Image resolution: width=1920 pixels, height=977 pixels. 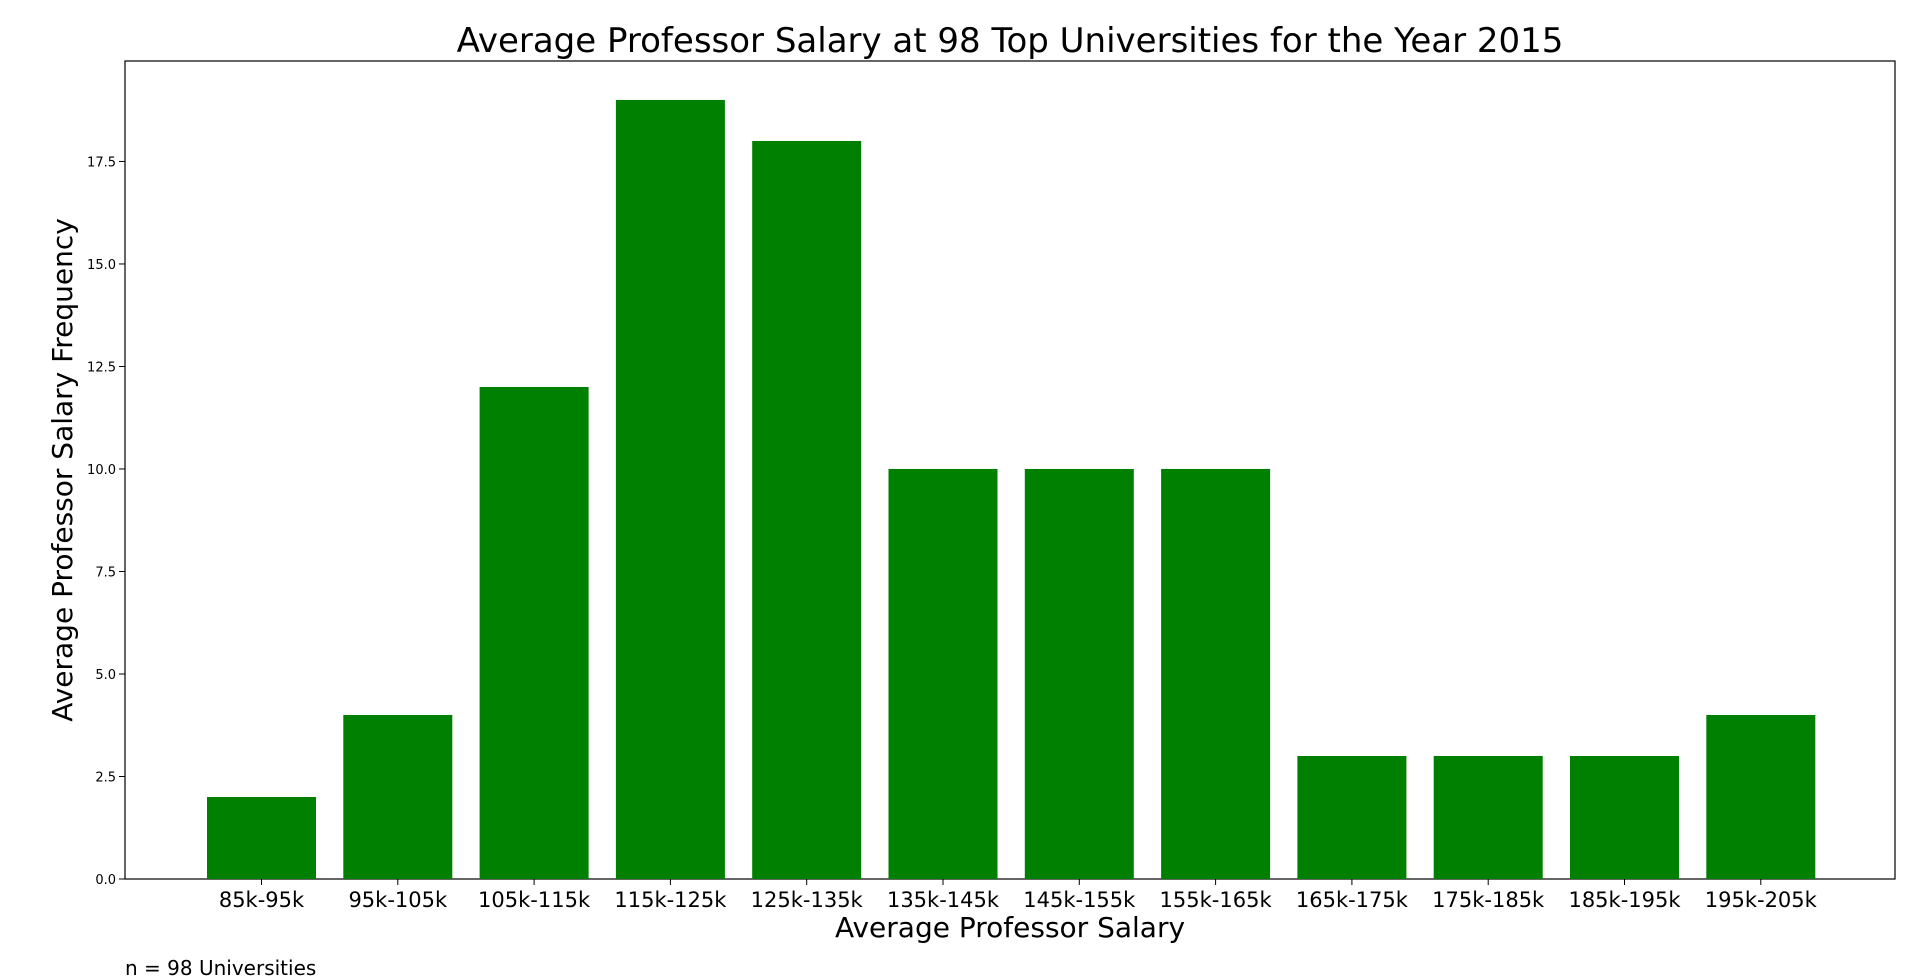 I want to click on y-tick-label: 17.5, so click(x=101, y=162).